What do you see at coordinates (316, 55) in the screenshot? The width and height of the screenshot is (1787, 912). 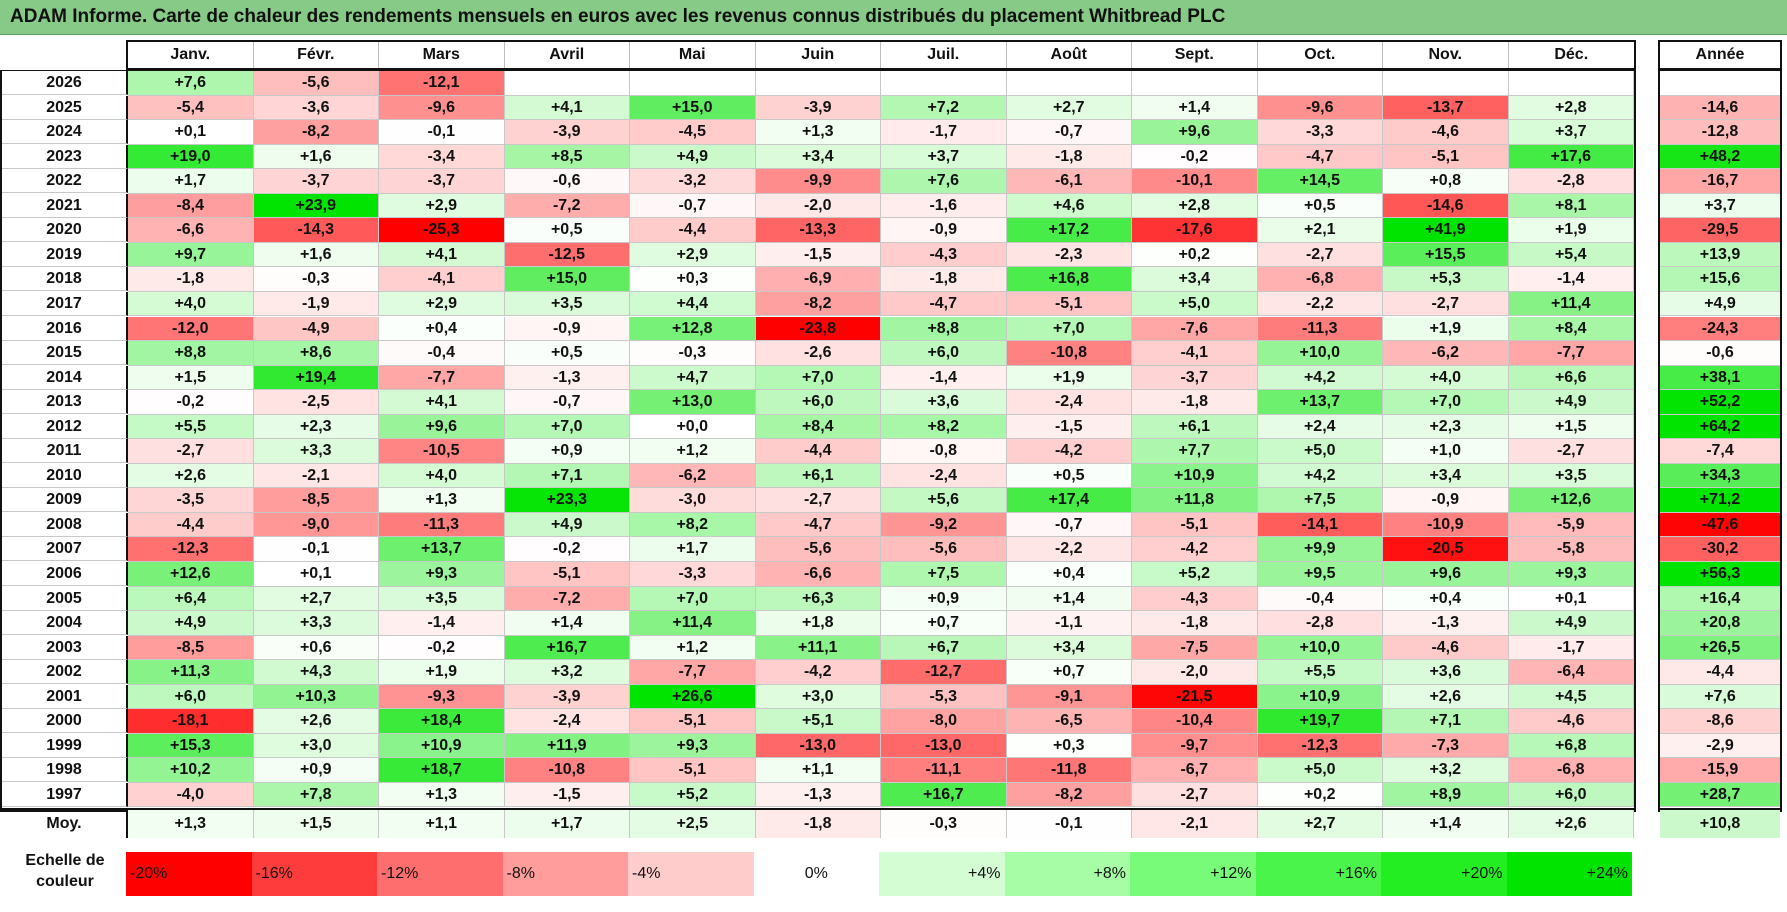 I see `column-header-f-vr: Févr.` at bounding box center [316, 55].